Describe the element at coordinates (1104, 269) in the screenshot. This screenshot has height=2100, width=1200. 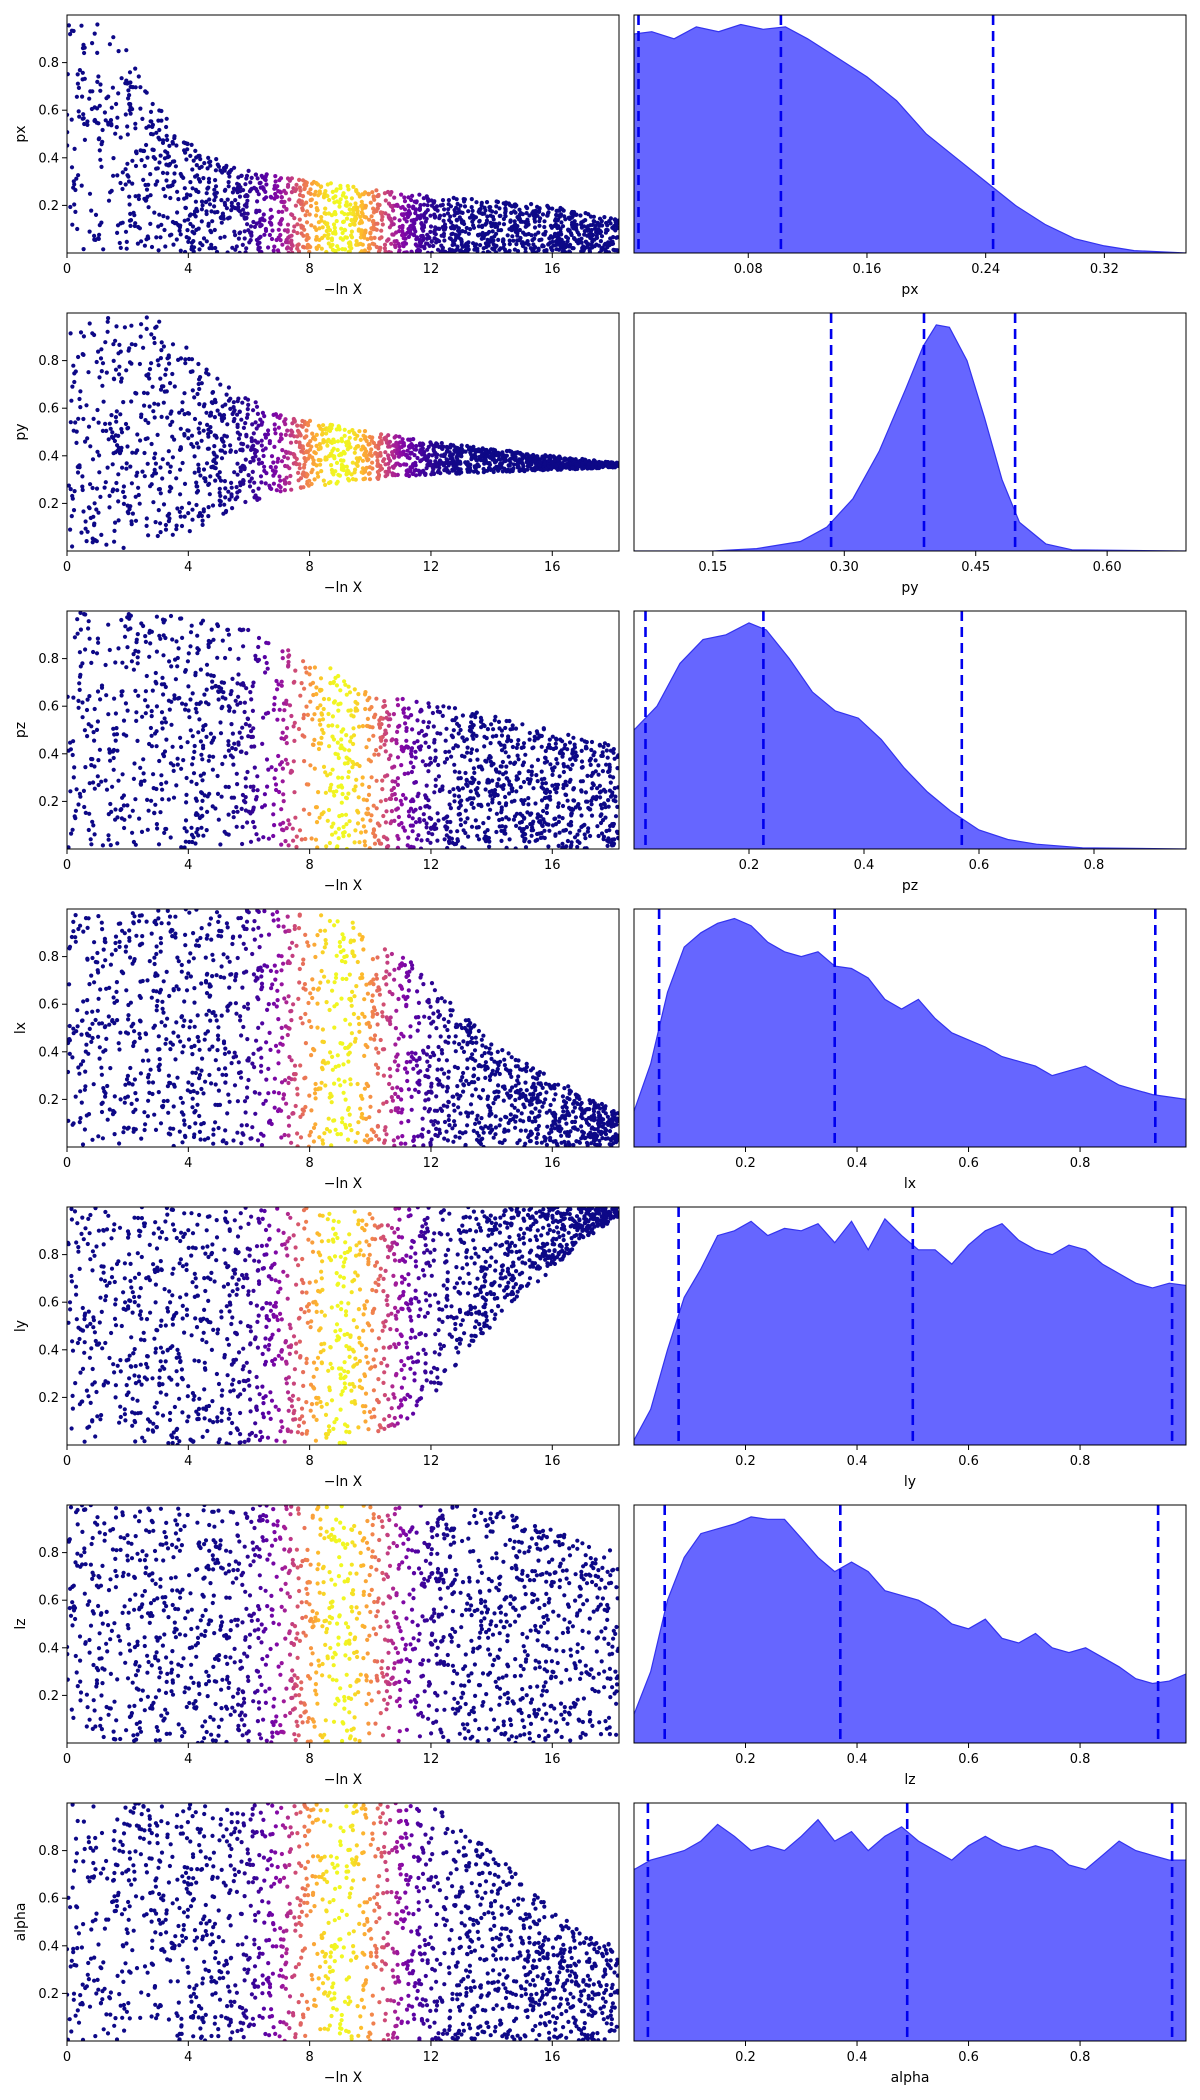
I see `x-tick-label: 0.32` at that location.